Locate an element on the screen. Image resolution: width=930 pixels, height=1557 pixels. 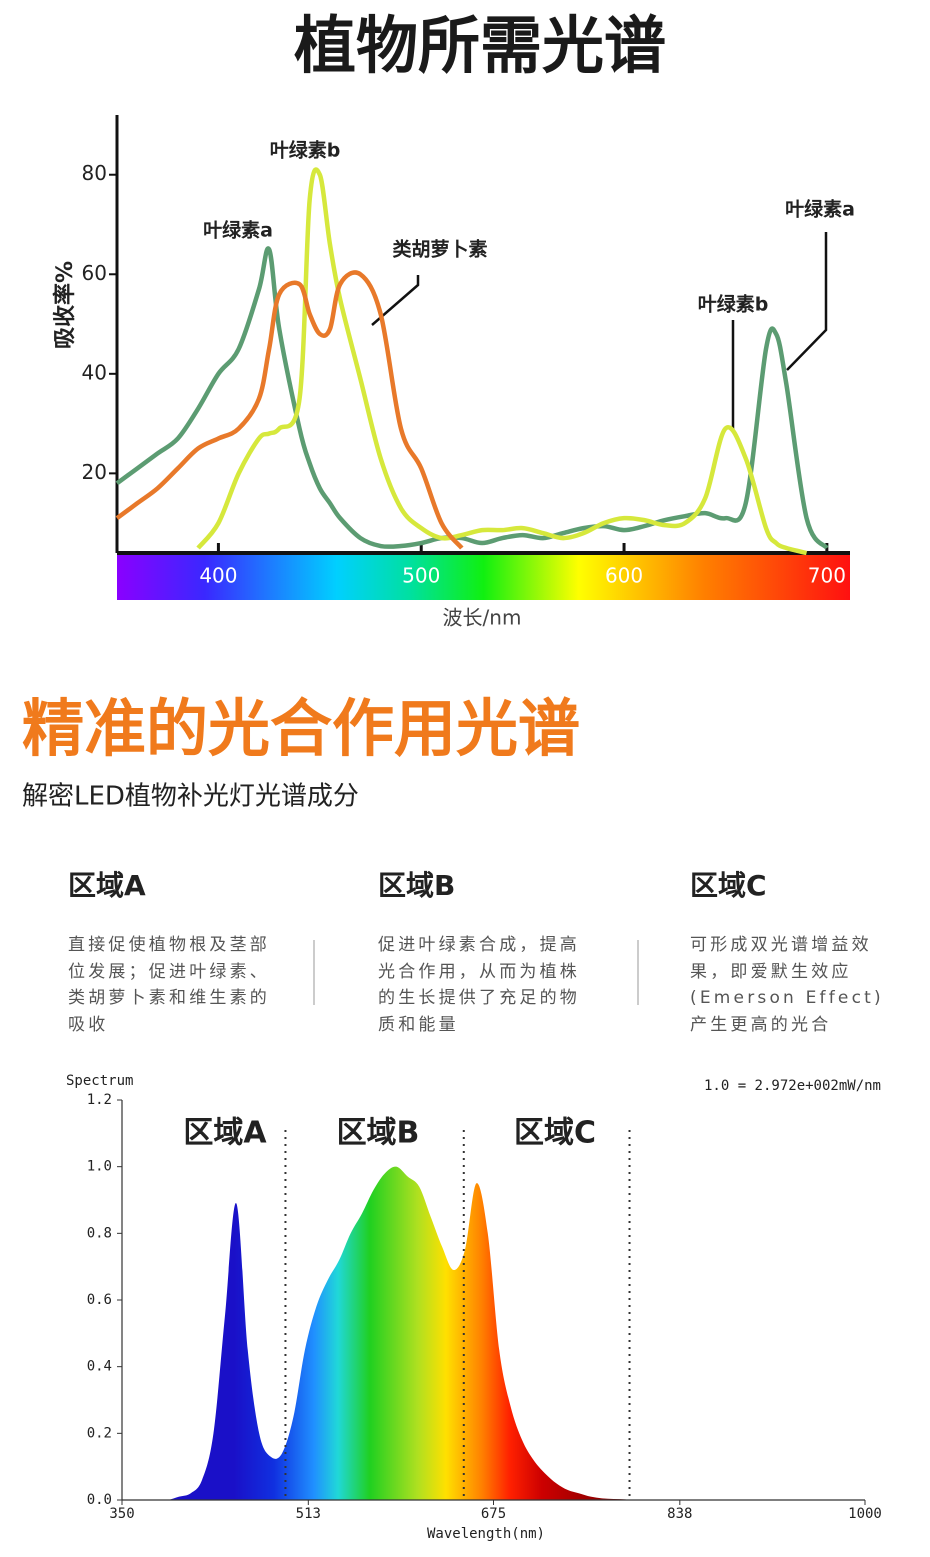
region-label: 区域C is located at coordinates (555, 1133).